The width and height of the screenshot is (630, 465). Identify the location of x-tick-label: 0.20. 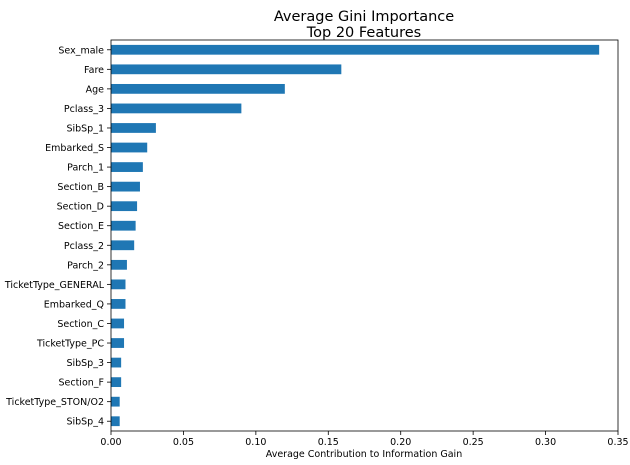
(400, 442).